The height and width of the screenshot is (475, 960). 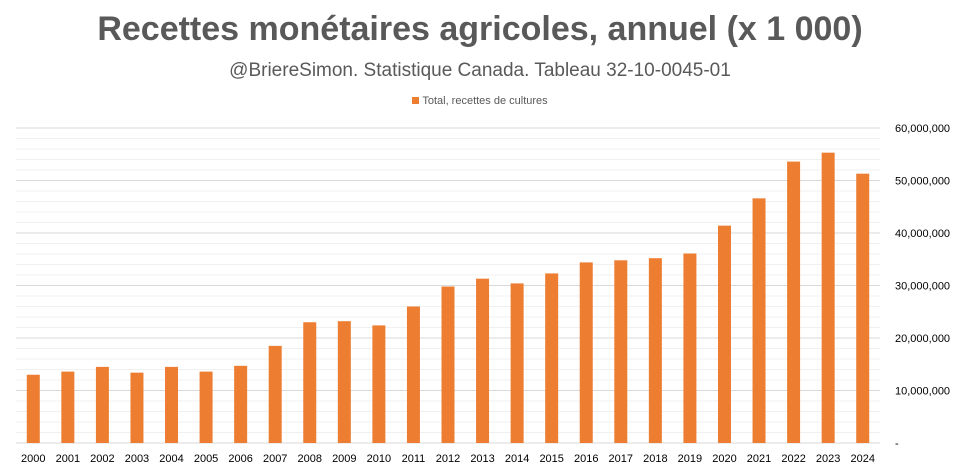 I want to click on x-tick-label: 2010, so click(x=379, y=459).